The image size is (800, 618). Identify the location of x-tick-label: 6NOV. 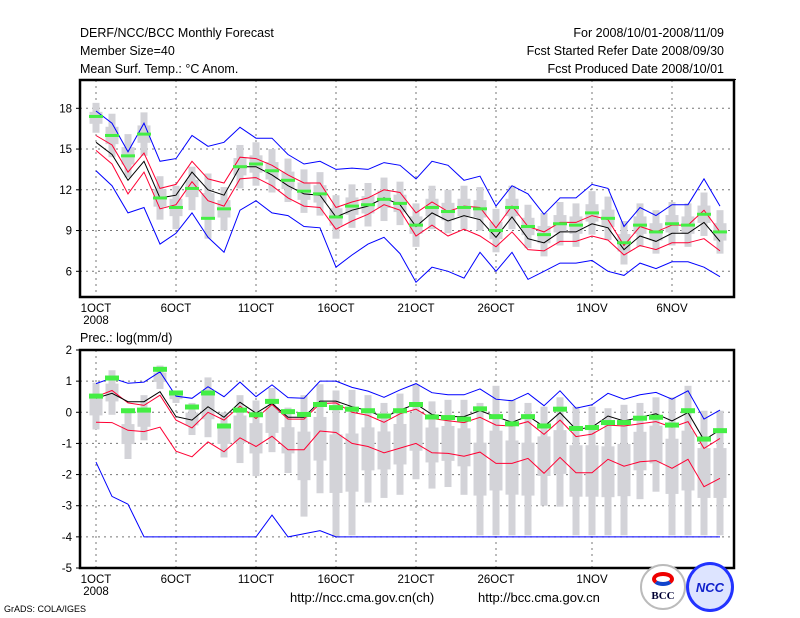
(672, 309).